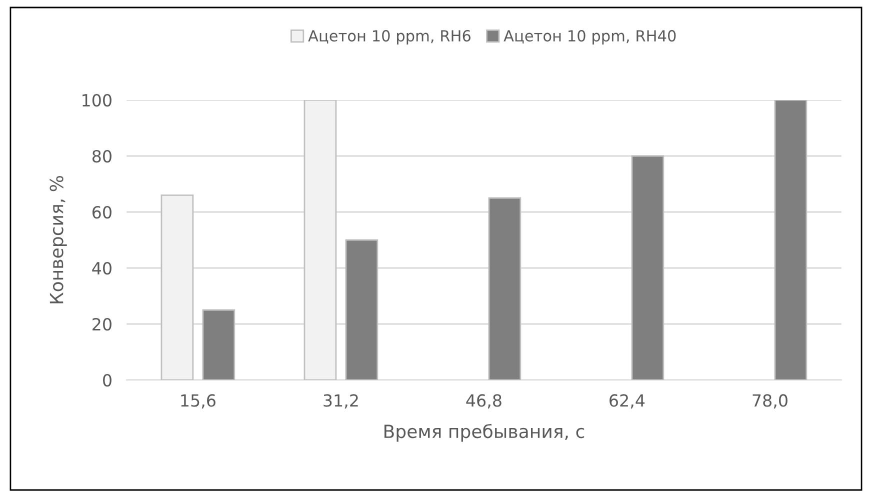  I want to click on x-tick-label: 62,4, so click(627, 401).